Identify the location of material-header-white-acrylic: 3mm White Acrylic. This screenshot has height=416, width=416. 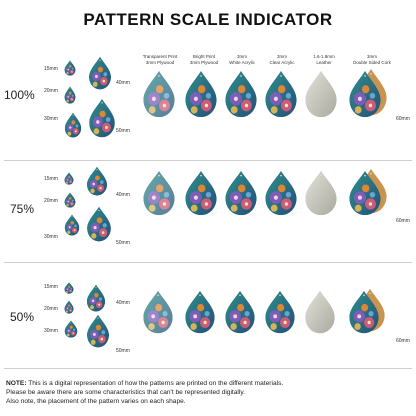
(242, 59).